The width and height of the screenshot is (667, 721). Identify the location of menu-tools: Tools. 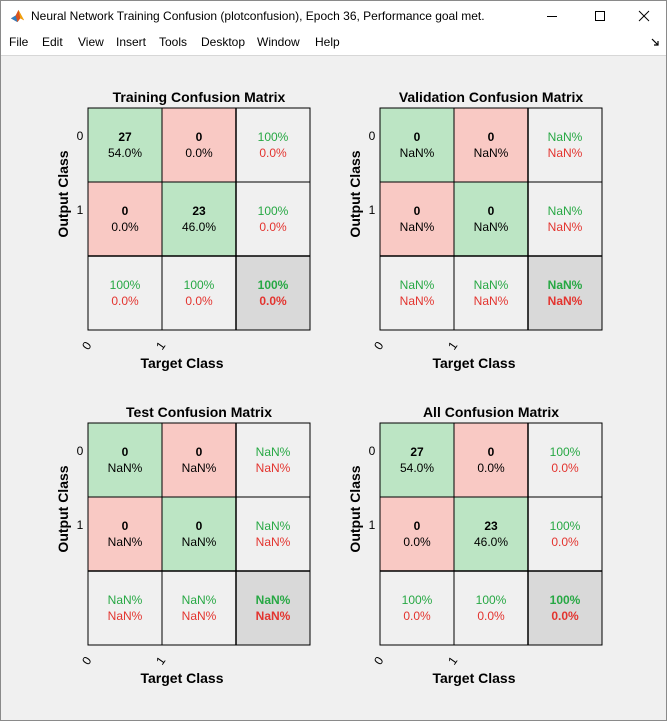
(173, 42).